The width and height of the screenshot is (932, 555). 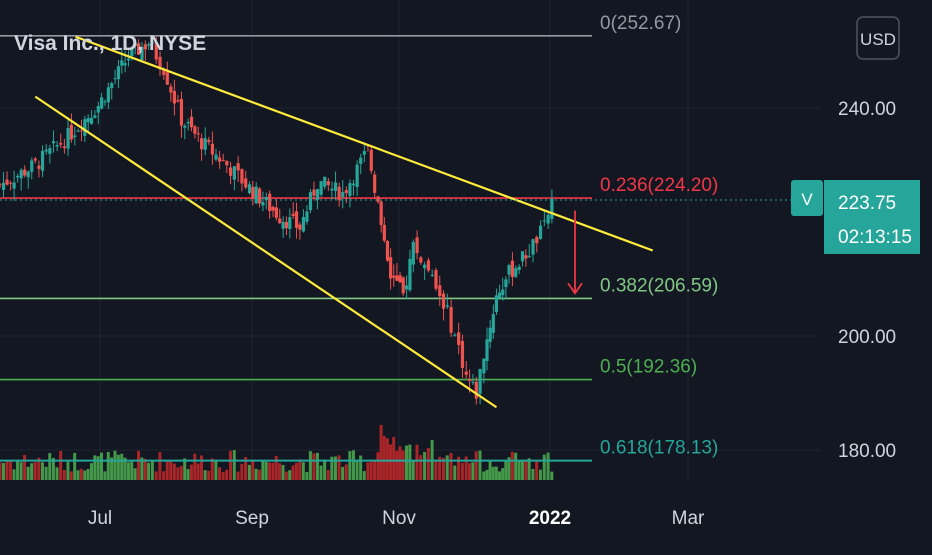 What do you see at coordinates (867, 203) in the screenshot?
I see `last-price-value: 223.75` at bounding box center [867, 203].